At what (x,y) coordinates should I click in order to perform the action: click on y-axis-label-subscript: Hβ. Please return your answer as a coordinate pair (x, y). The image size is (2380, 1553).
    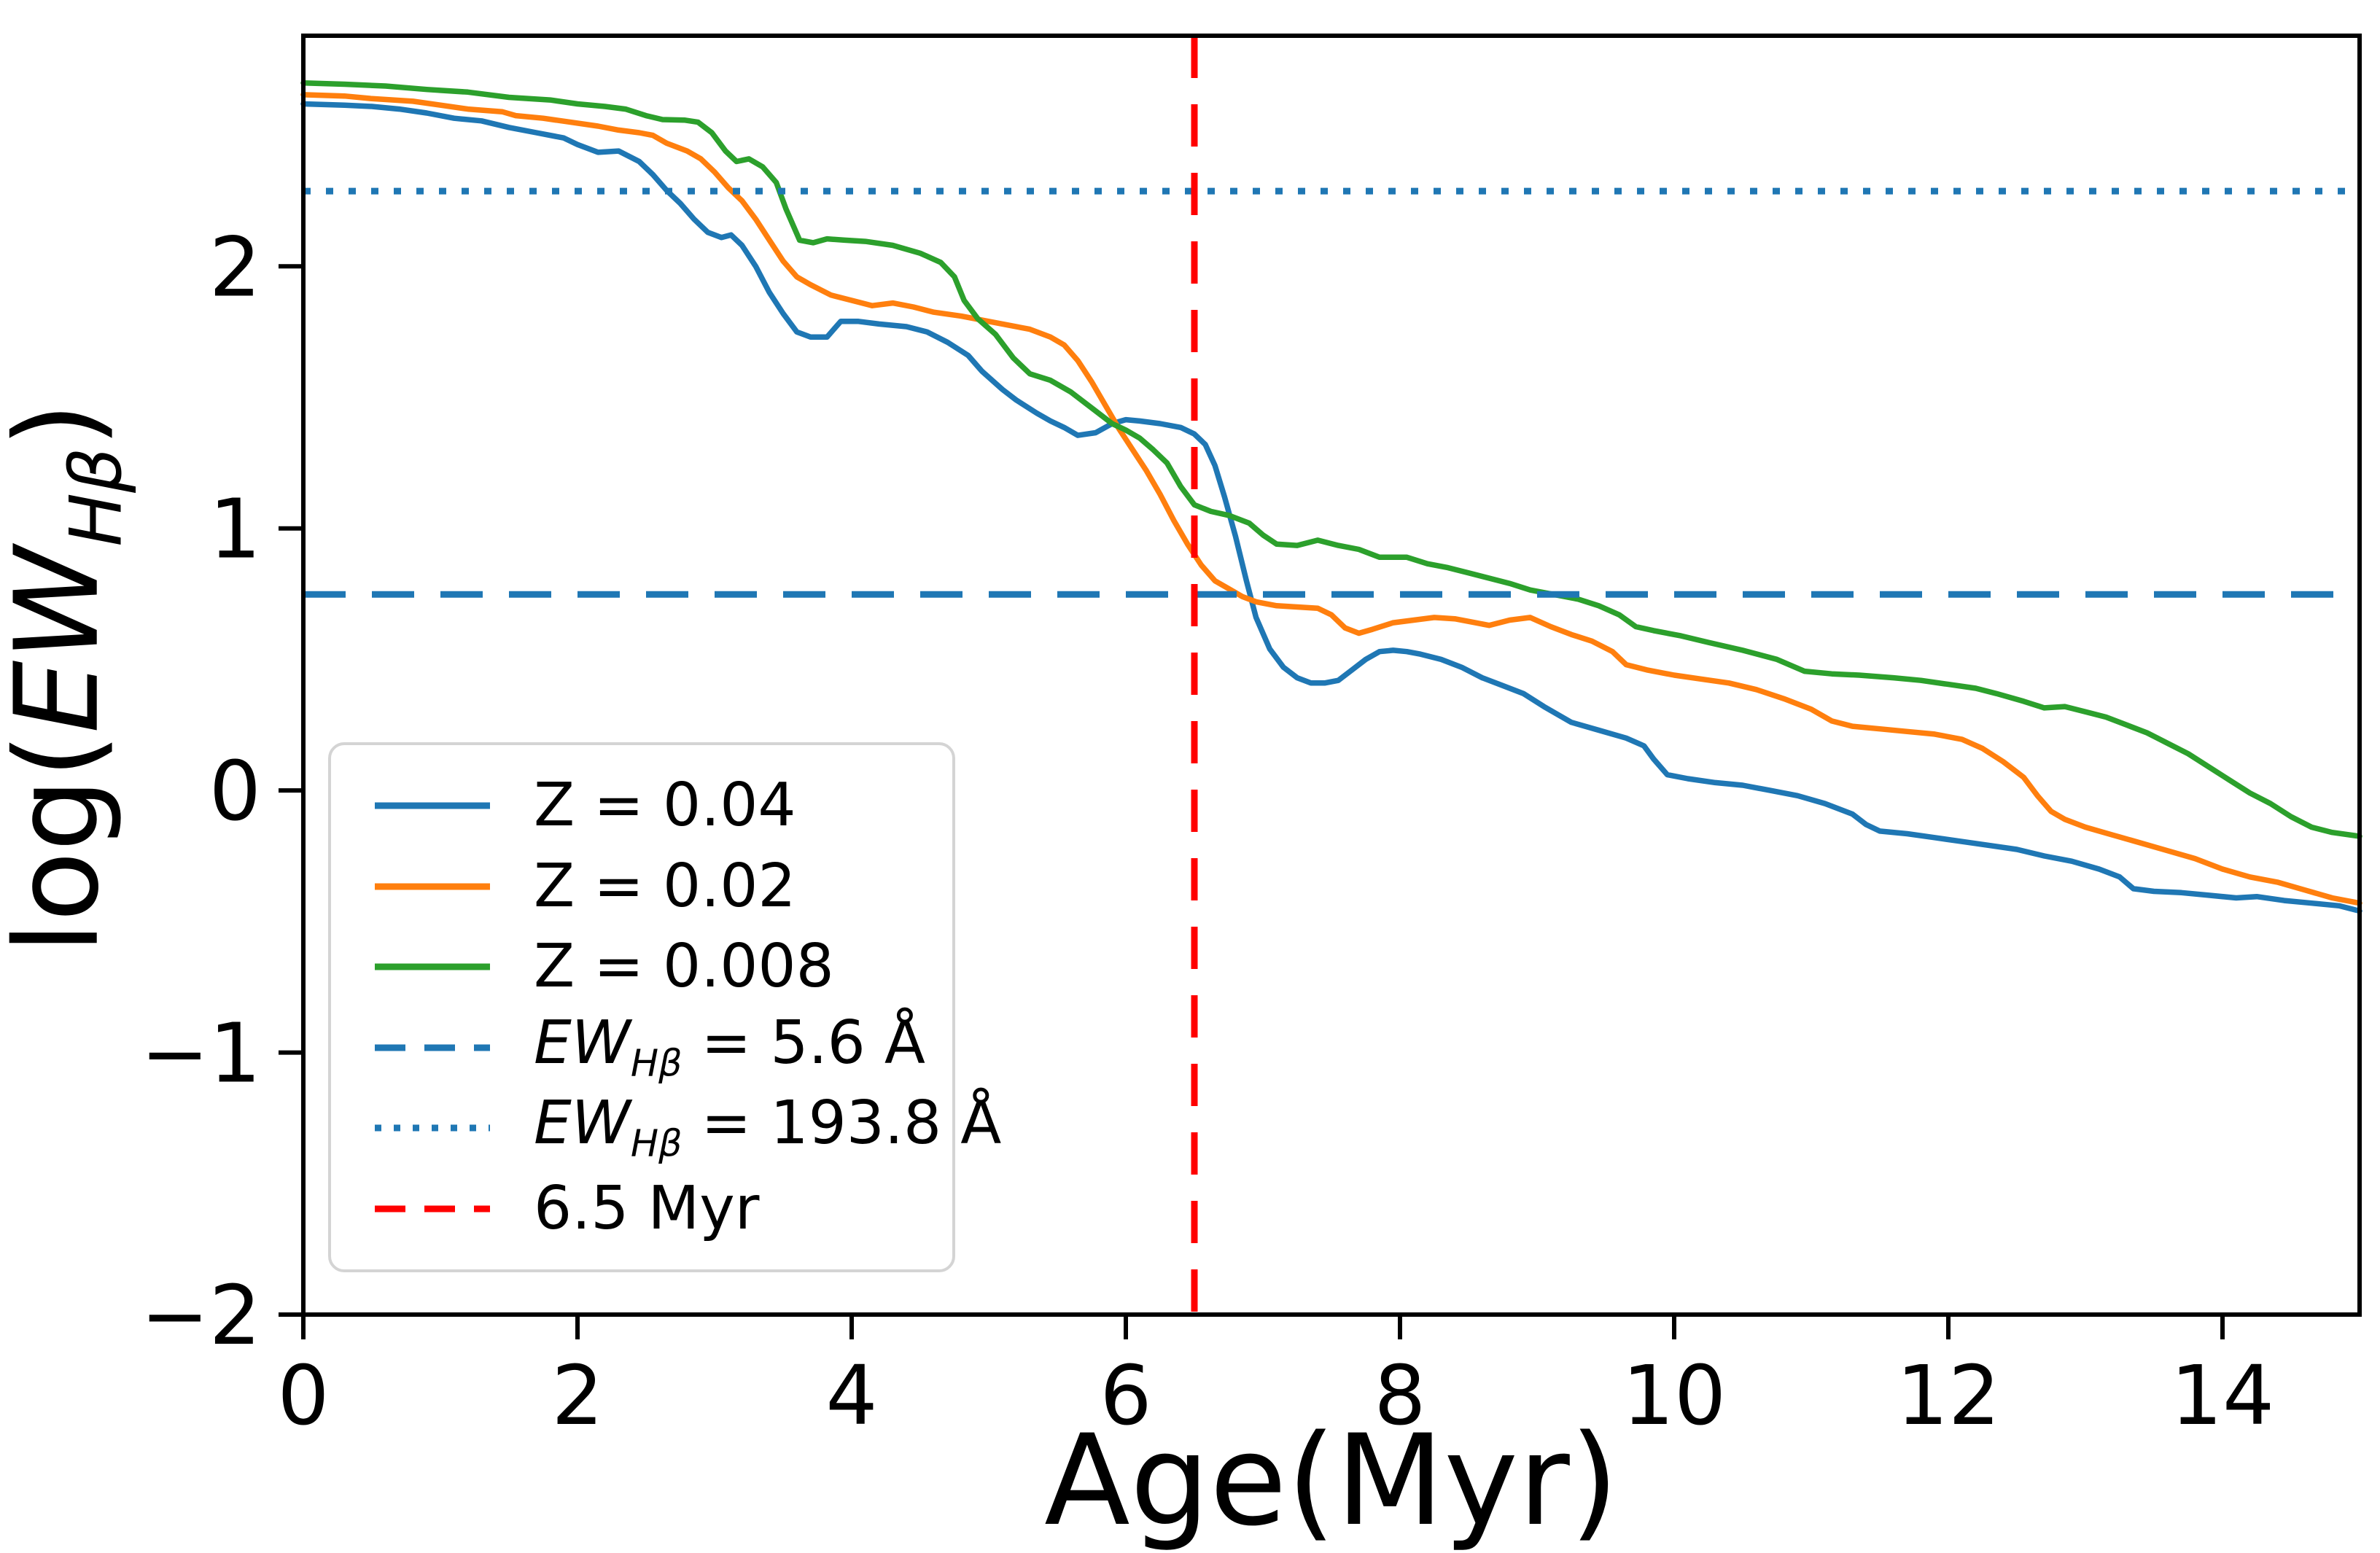
    Looking at the image, I should click on (97, 497).